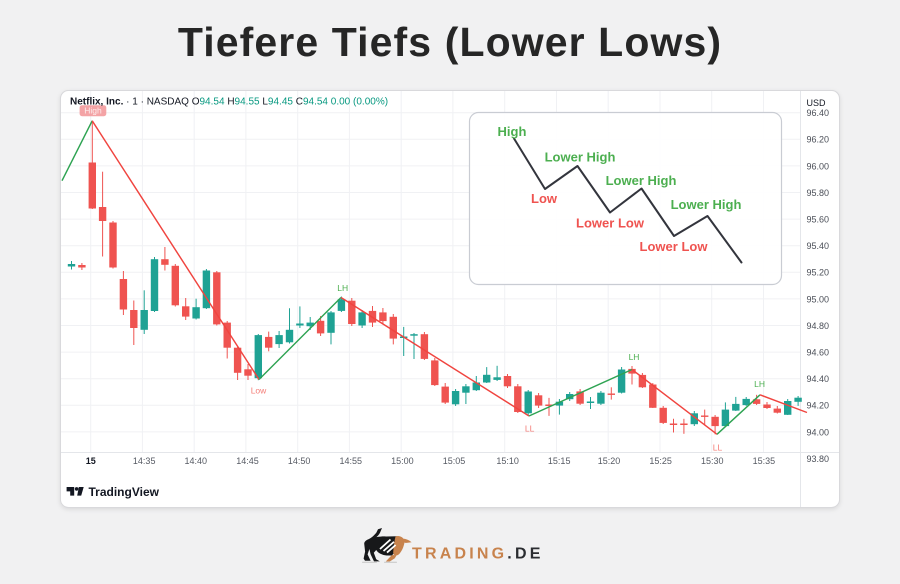  What do you see at coordinates (818, 246) in the screenshot?
I see `svg-text: 95.40` at bounding box center [818, 246].